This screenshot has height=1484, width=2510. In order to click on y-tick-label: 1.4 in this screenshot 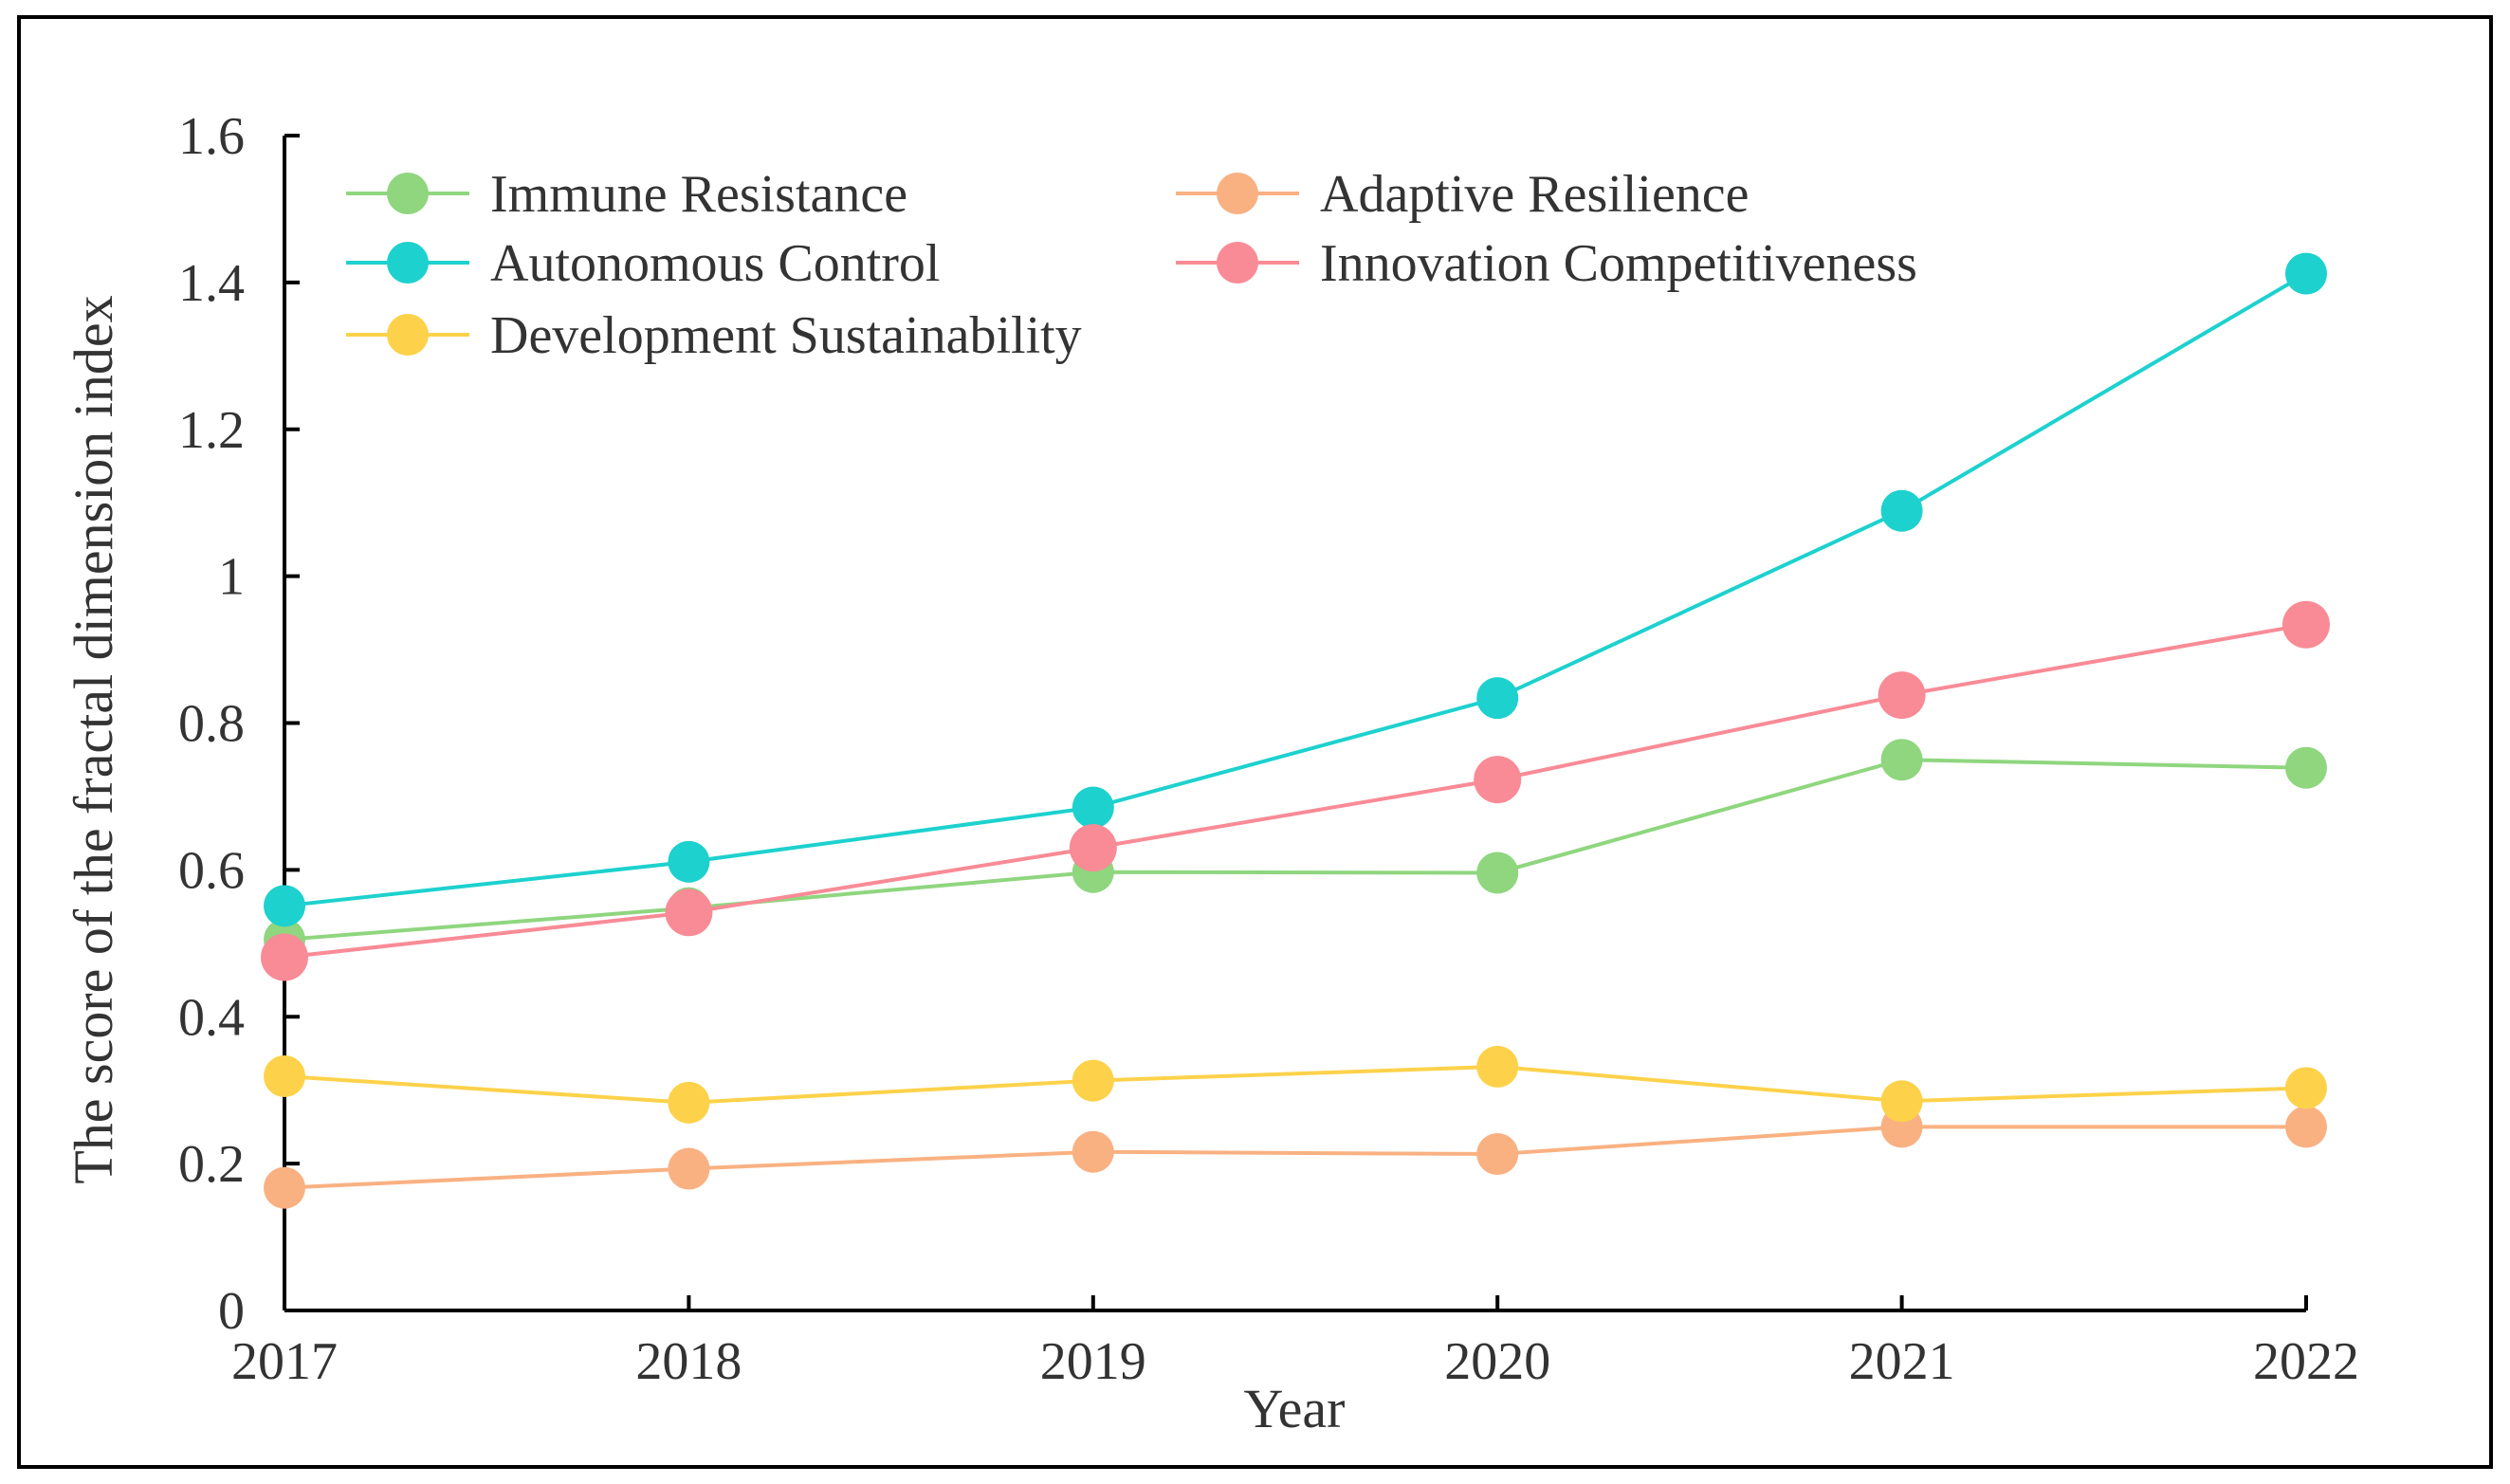, I will do `click(212, 283)`.